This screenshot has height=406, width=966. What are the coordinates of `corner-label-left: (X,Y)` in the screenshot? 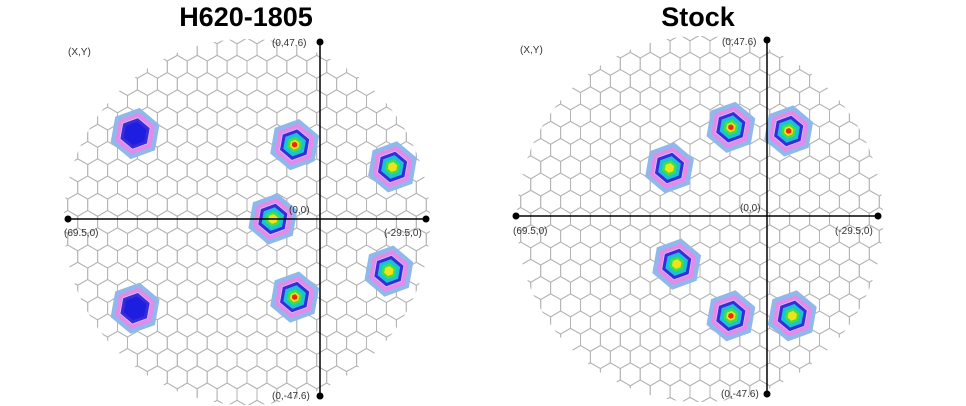 It's located at (79, 52).